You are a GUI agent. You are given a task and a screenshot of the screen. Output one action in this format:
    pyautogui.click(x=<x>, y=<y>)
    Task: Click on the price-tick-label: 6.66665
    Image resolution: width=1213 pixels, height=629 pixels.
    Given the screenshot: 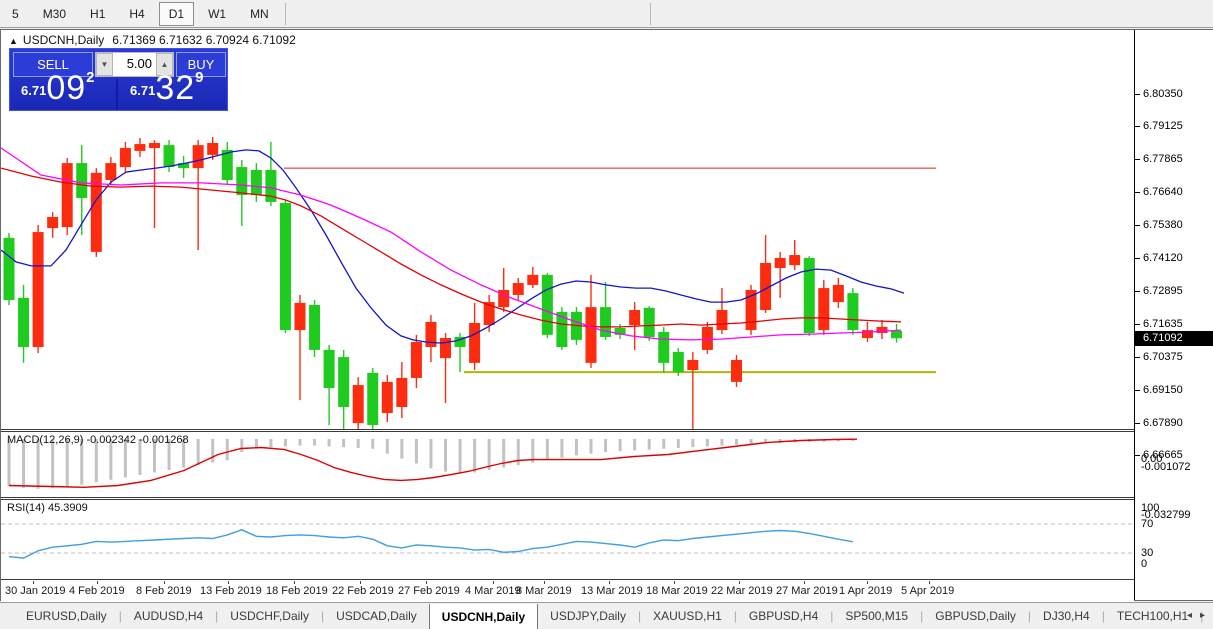 What is the action you would take?
    pyautogui.click(x=1163, y=455)
    